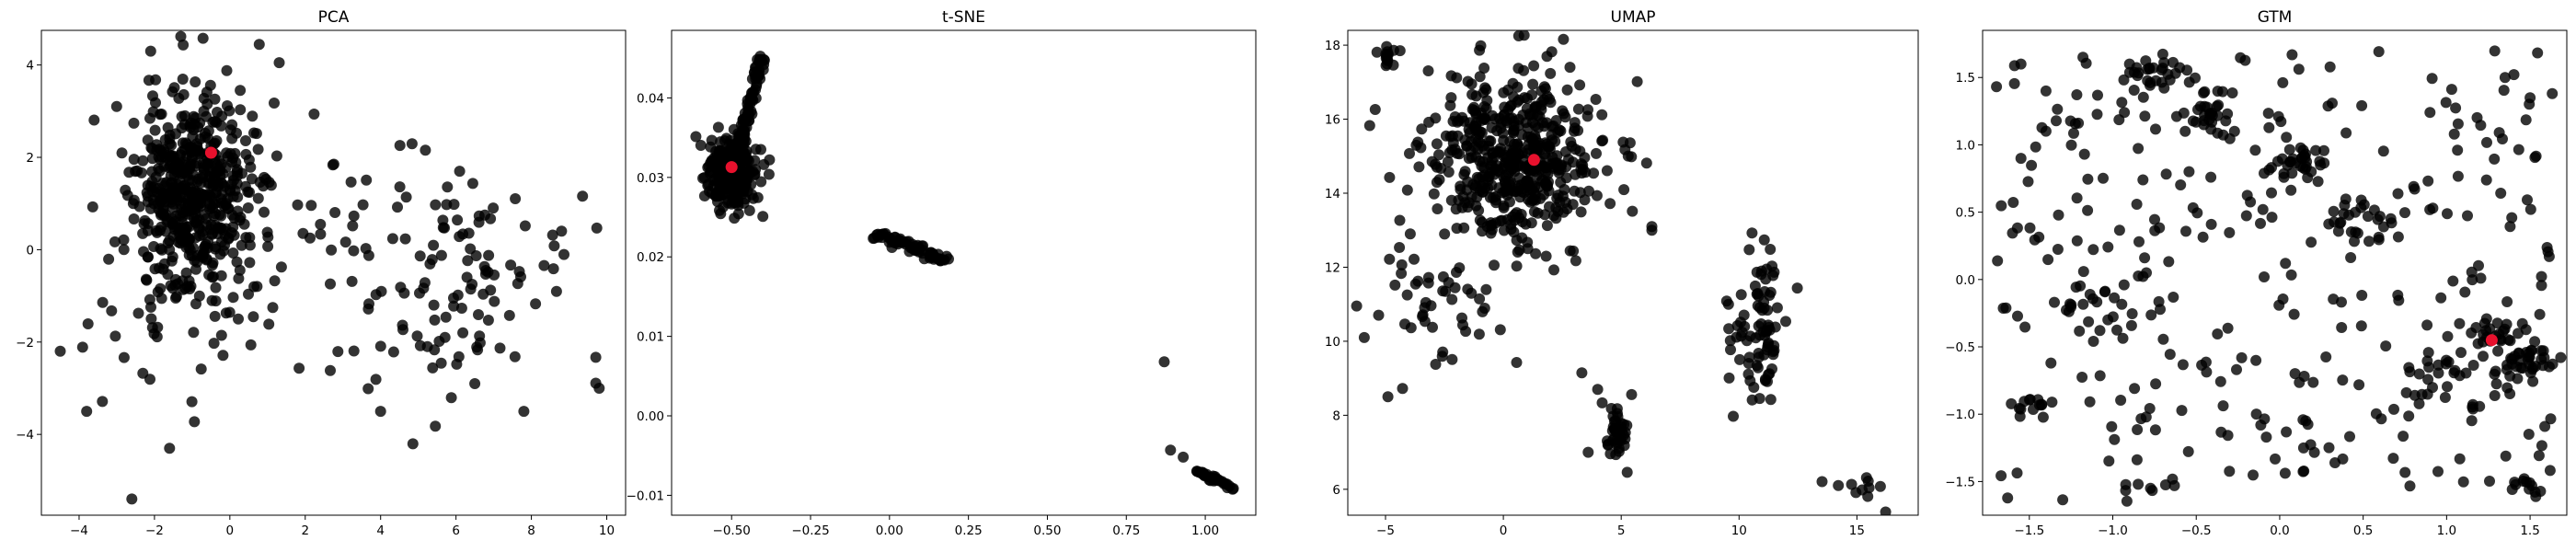 This screenshot has height=552, width=2576. I want to click on y-tick-label: −2, so click(25, 343).